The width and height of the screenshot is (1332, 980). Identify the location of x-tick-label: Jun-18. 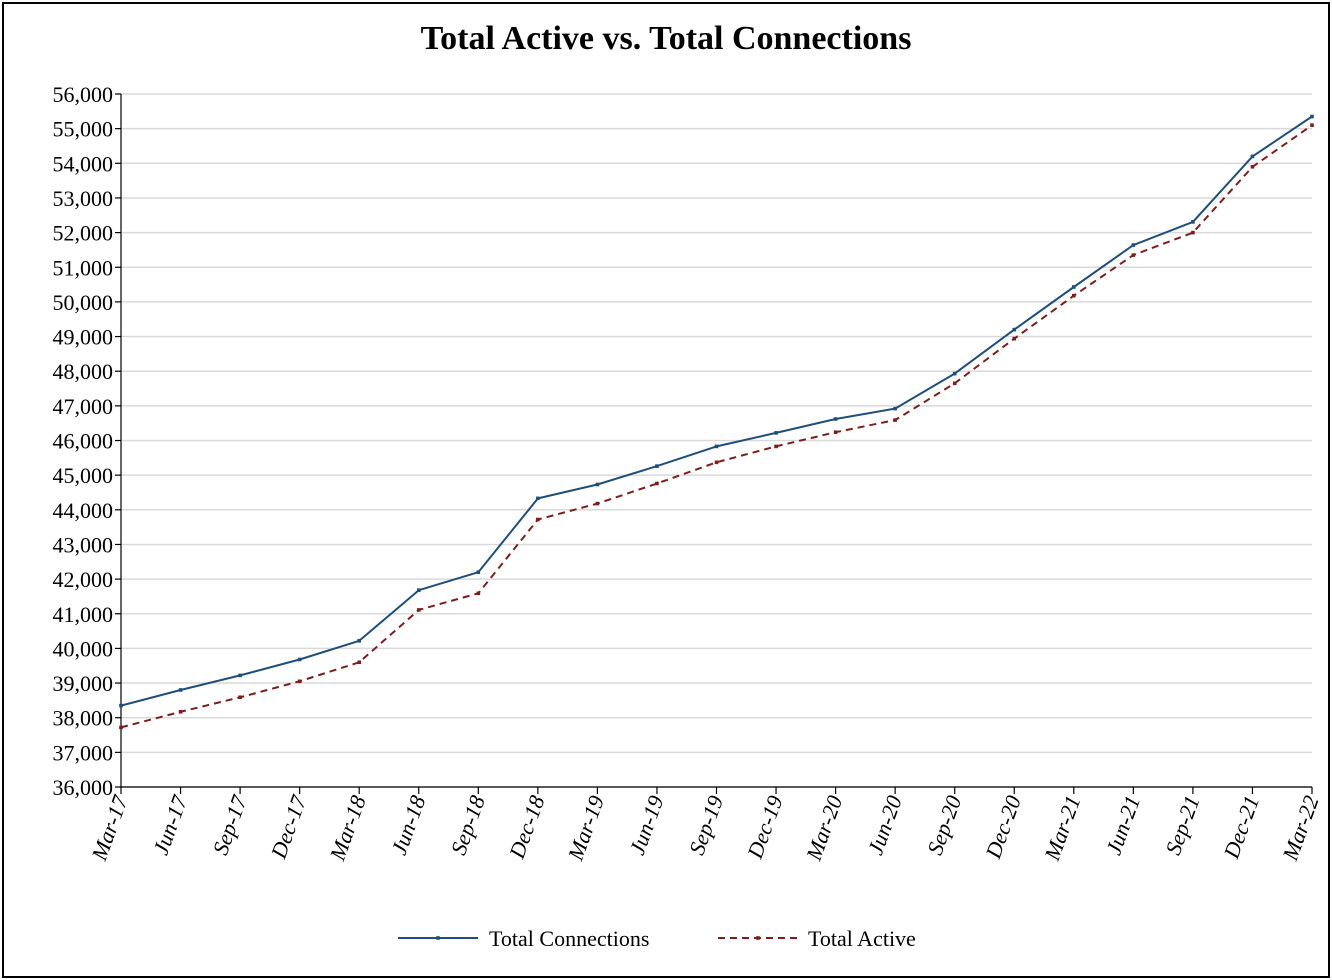
(408, 825).